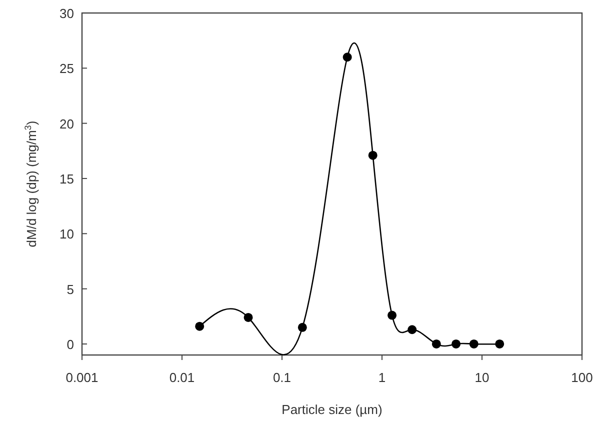 The width and height of the screenshot is (602, 430). I want to click on x-tick-label: 0.1, so click(282, 377).